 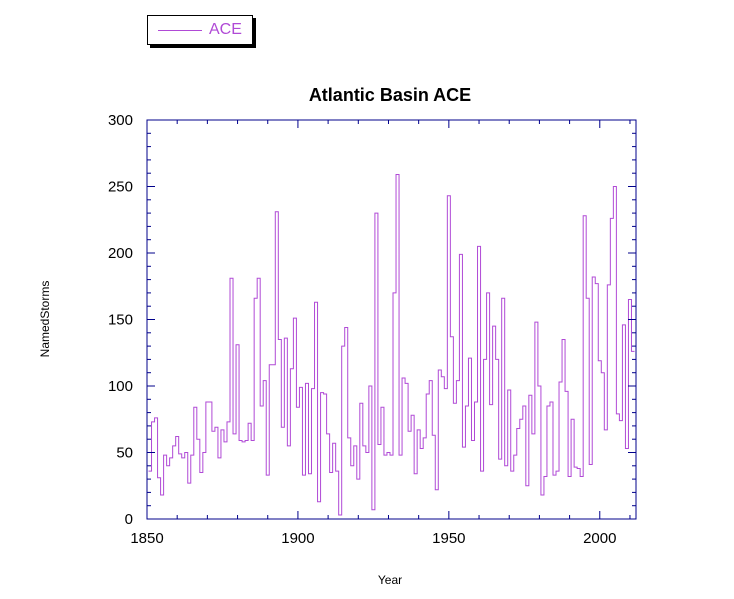 I want to click on x-tick-label: 2000, so click(x=599, y=538).